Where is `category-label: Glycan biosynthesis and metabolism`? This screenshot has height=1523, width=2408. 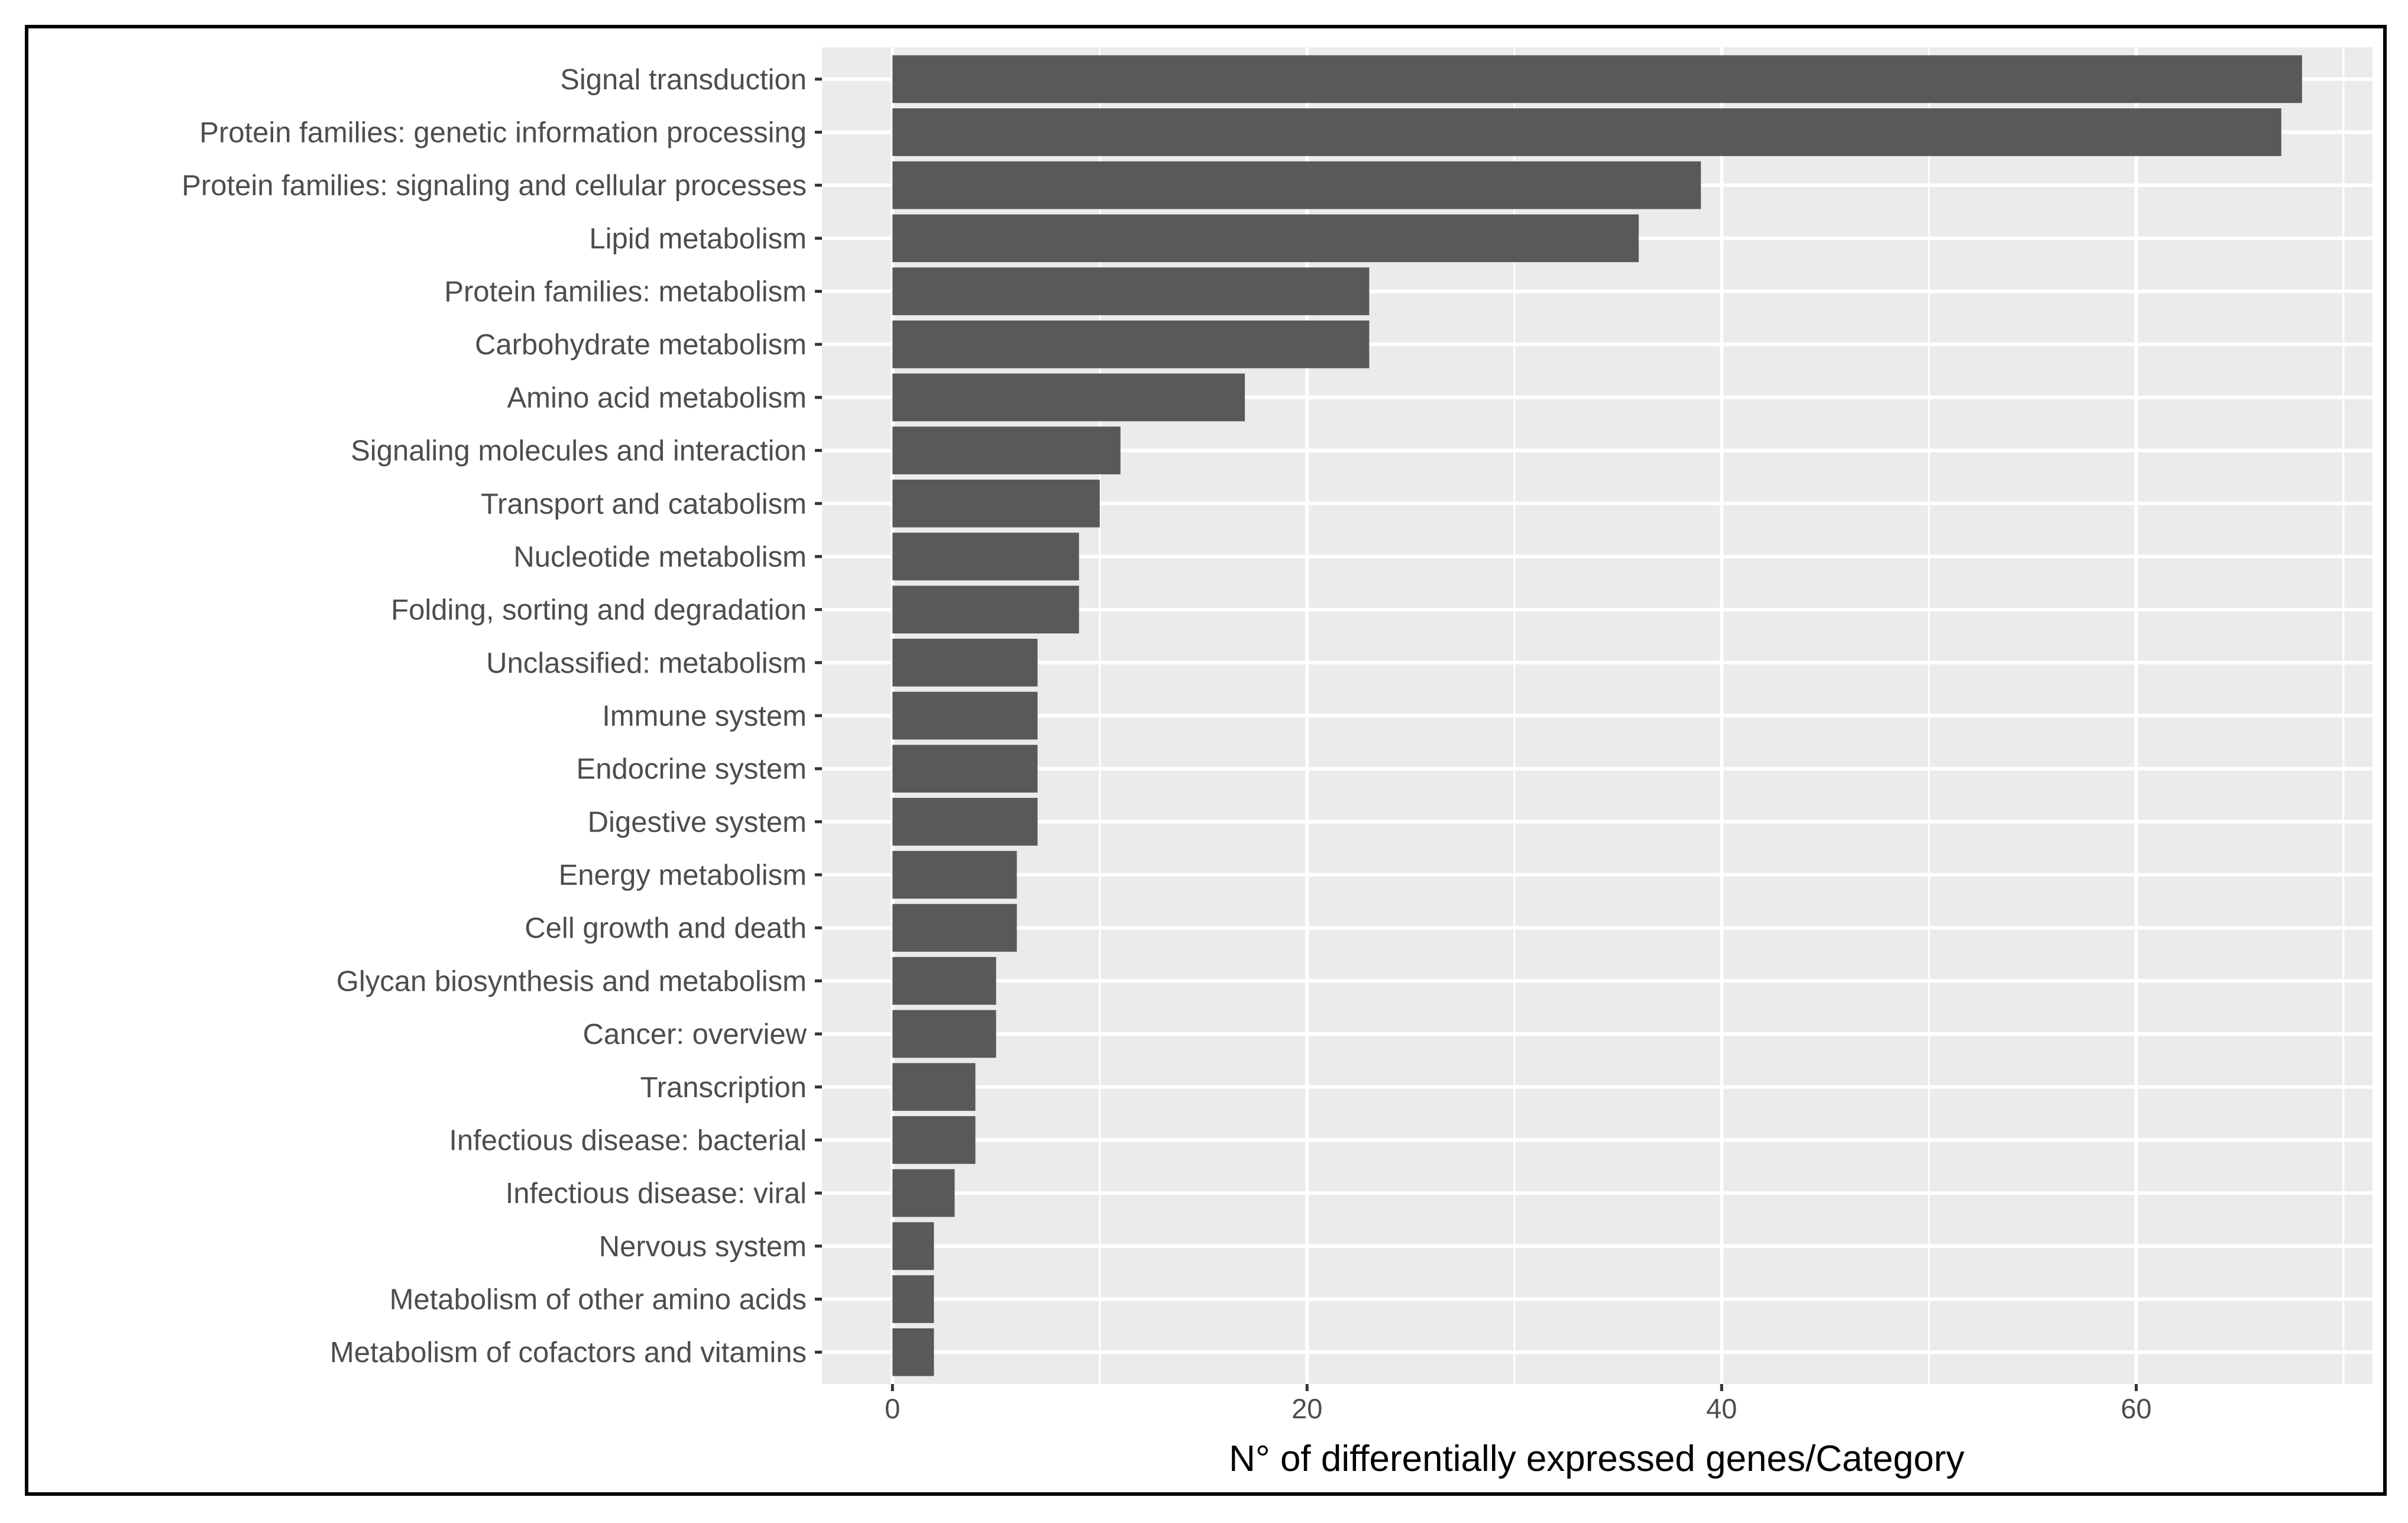 category-label: Glycan biosynthesis and metabolism is located at coordinates (571, 981).